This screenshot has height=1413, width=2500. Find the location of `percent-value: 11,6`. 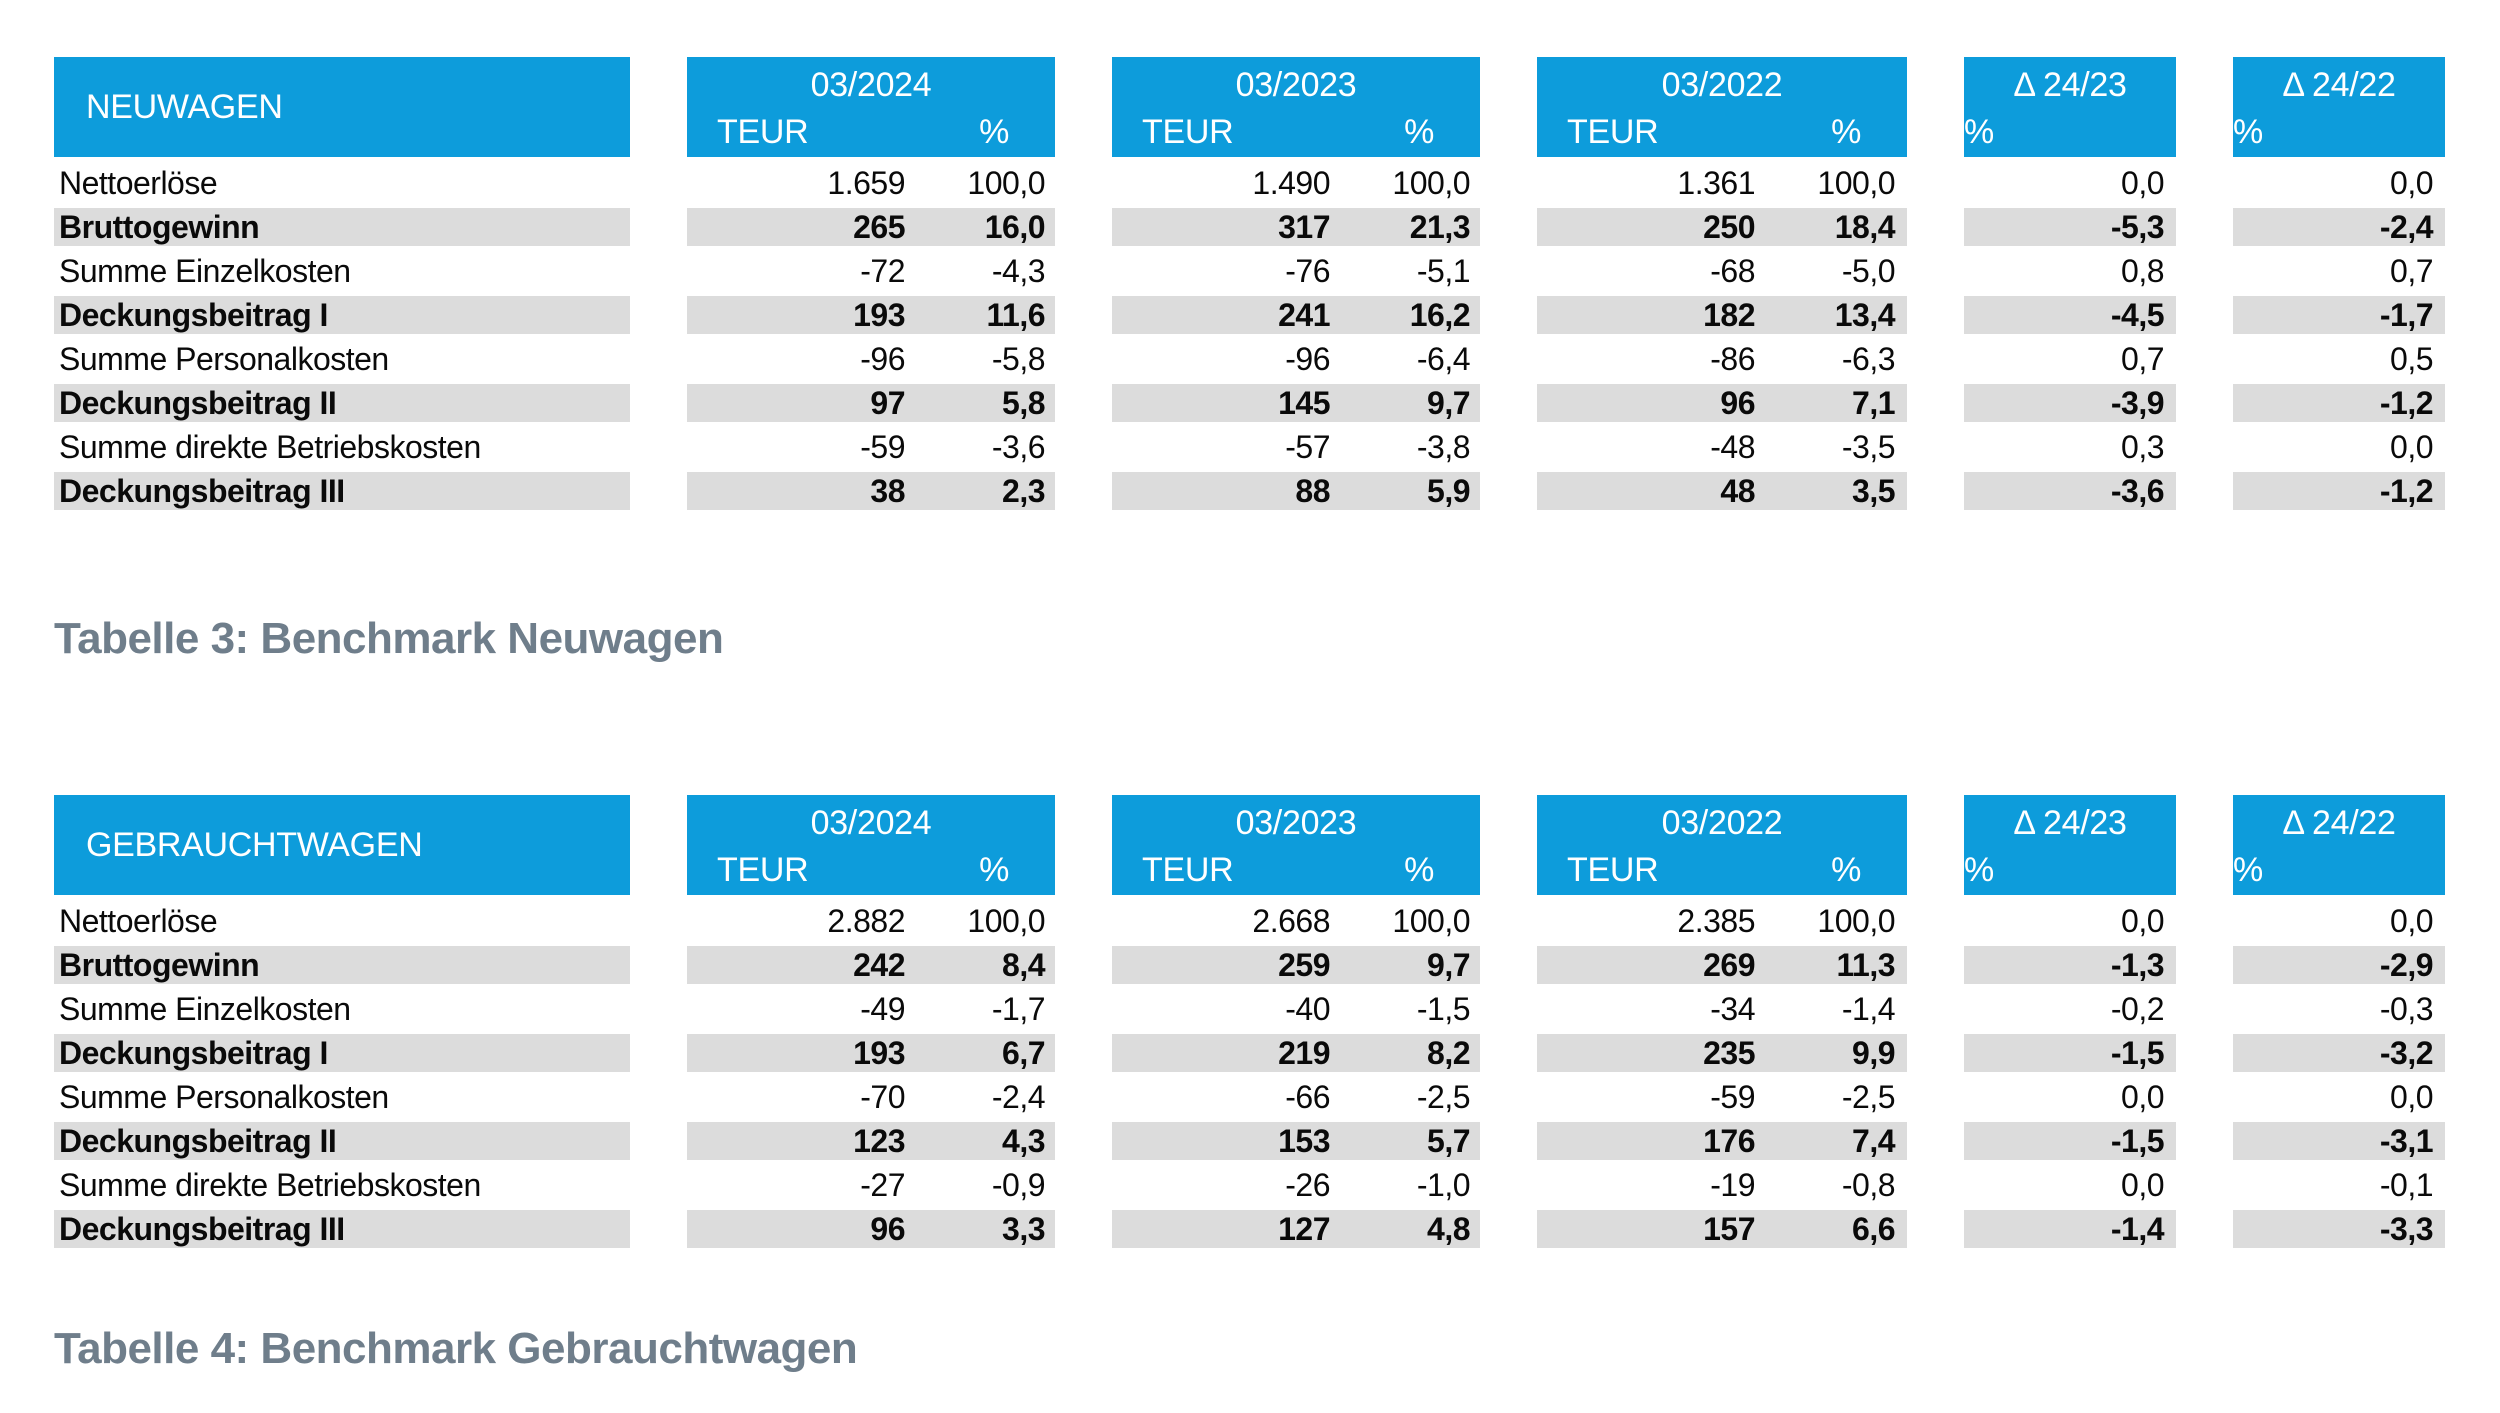

percent-value: 11,6 is located at coordinates (1015, 315).